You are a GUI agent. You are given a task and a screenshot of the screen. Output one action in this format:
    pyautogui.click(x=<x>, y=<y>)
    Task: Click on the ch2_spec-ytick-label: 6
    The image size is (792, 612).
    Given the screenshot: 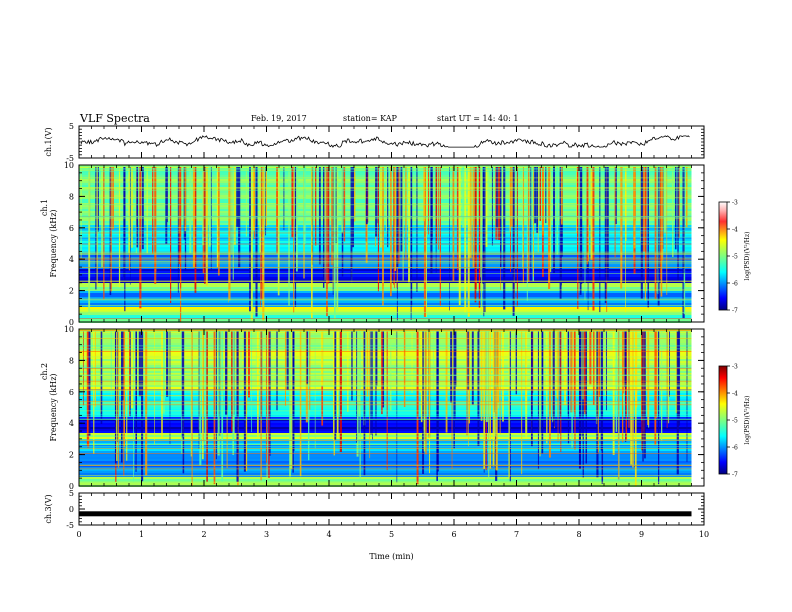 What is the action you would take?
    pyautogui.click(x=71, y=392)
    